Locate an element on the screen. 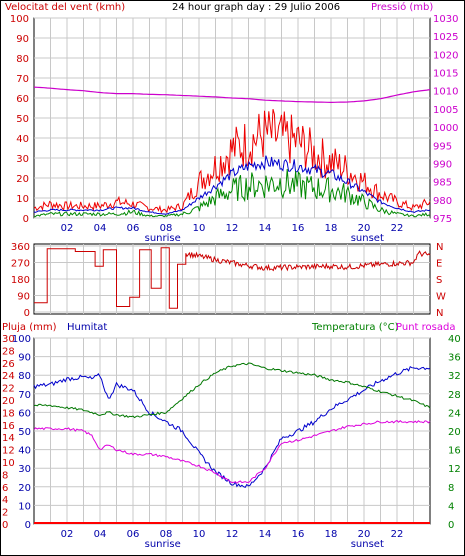  humidity-tick-label: 80 is located at coordinates (24, 376).